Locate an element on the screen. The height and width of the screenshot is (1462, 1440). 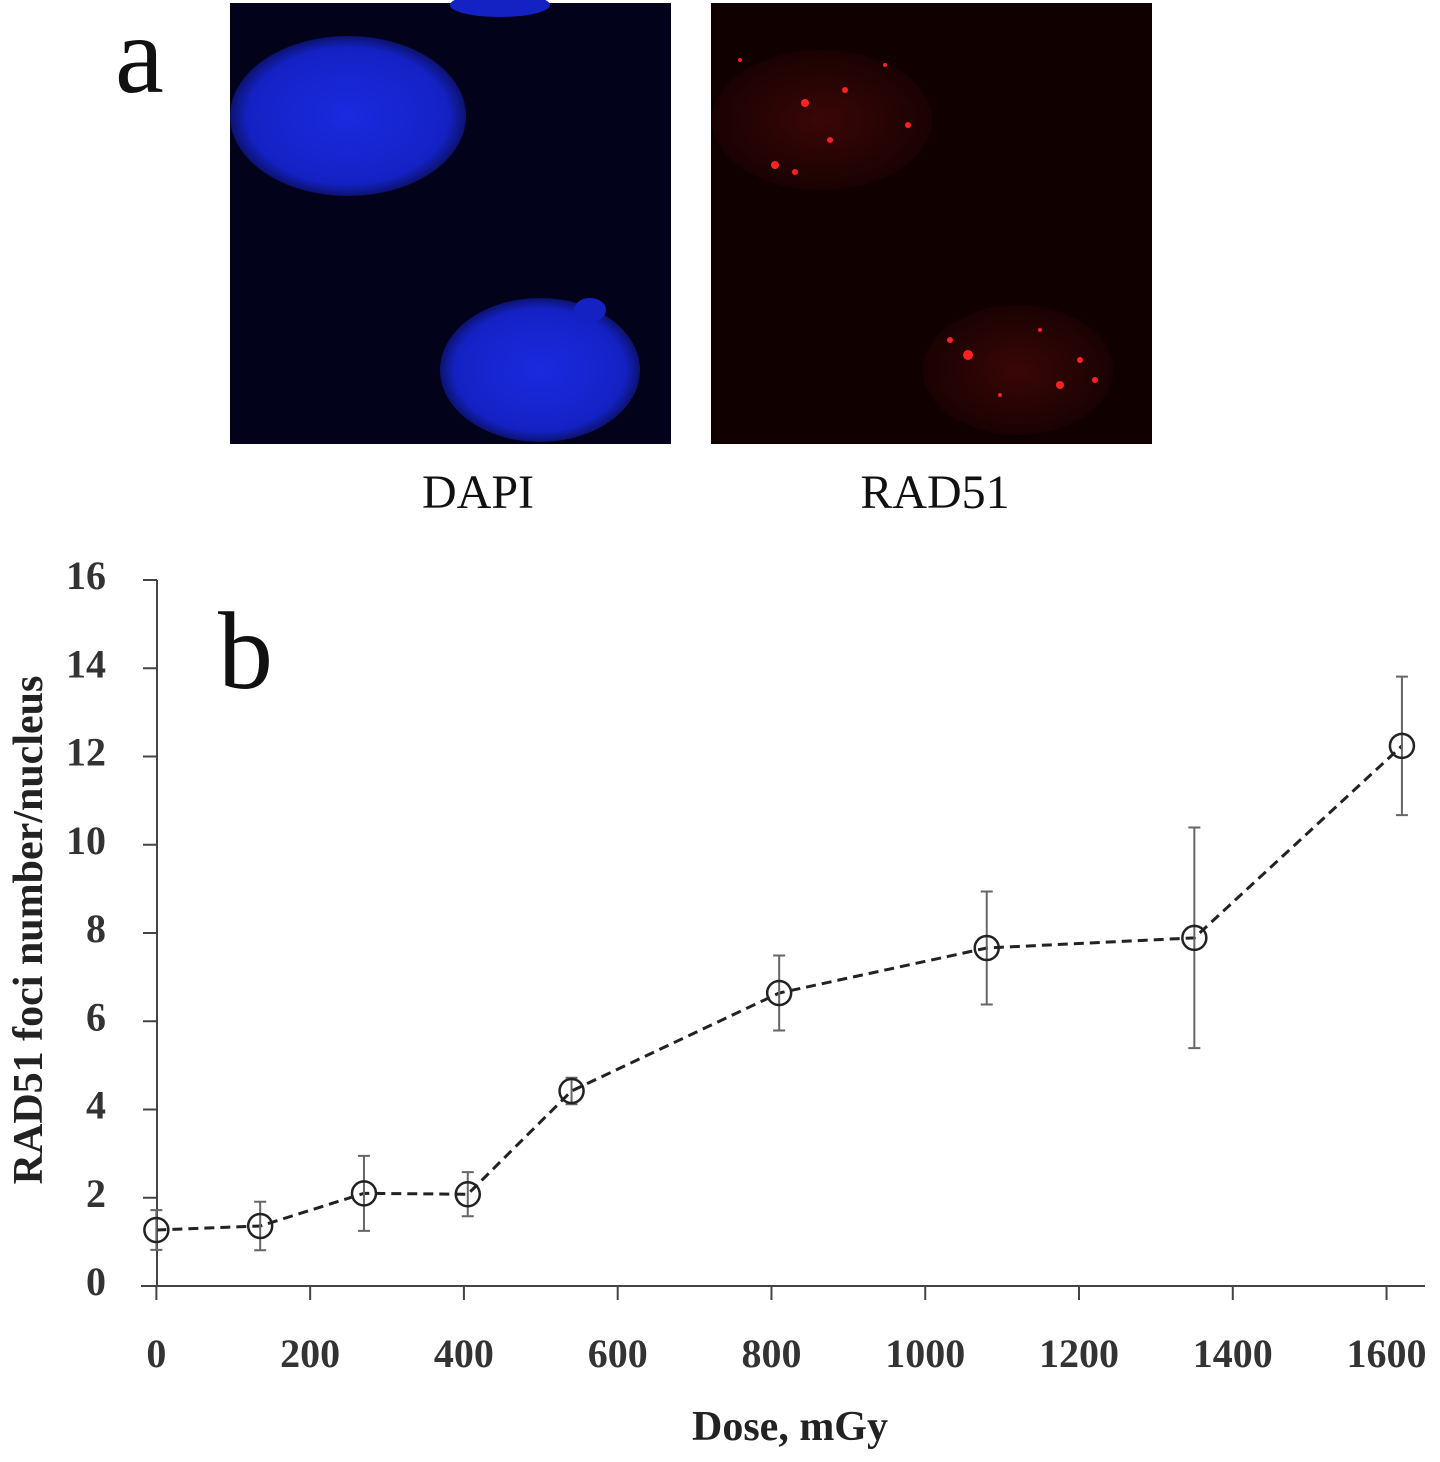
y-tick-label: 10 is located at coordinates (86, 840).